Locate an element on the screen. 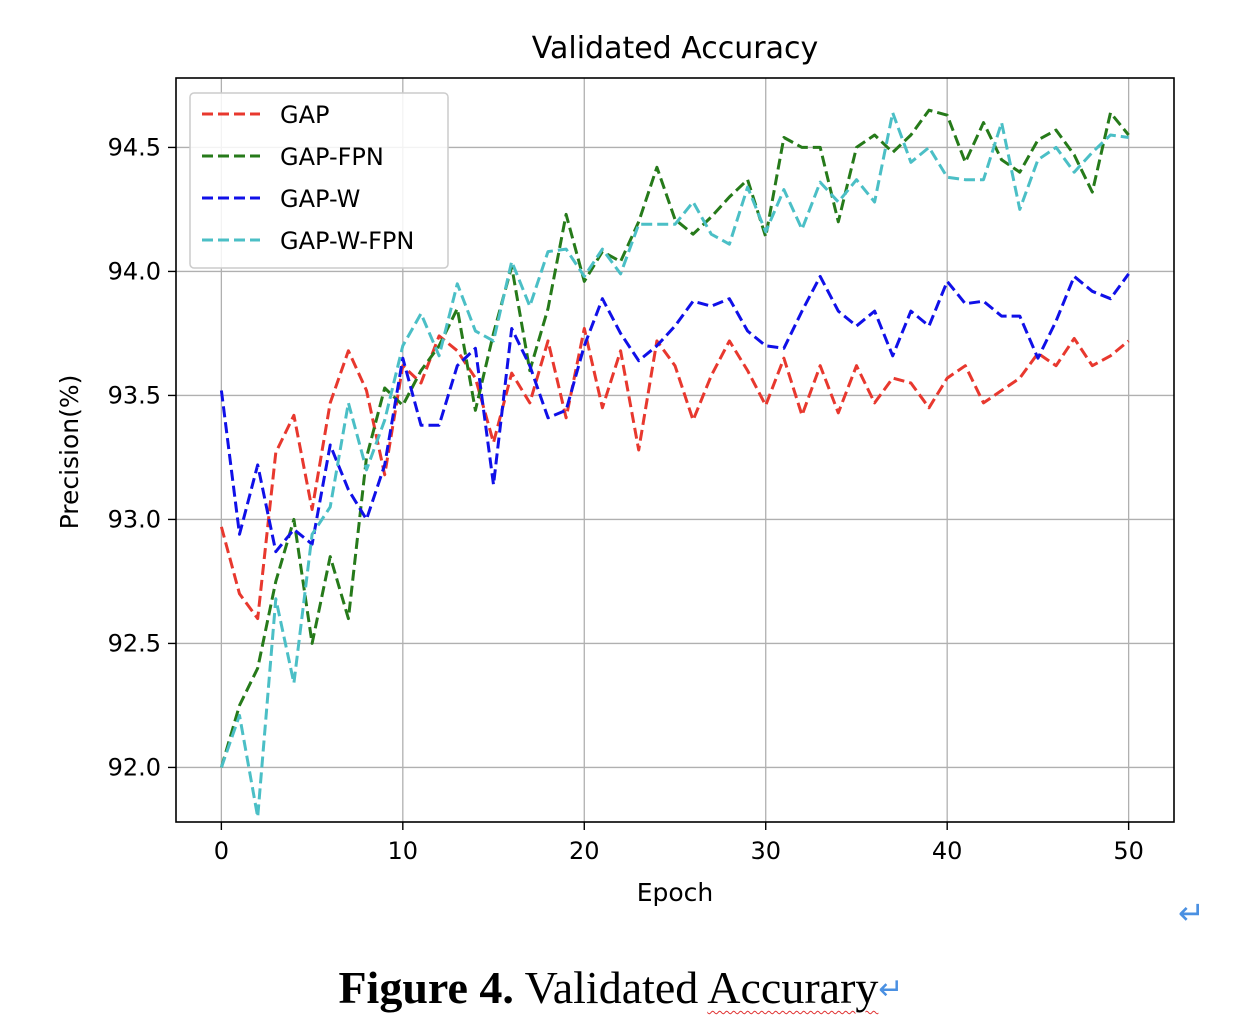 The width and height of the screenshot is (1242, 1026). legend-box is located at coordinates (319, 180).